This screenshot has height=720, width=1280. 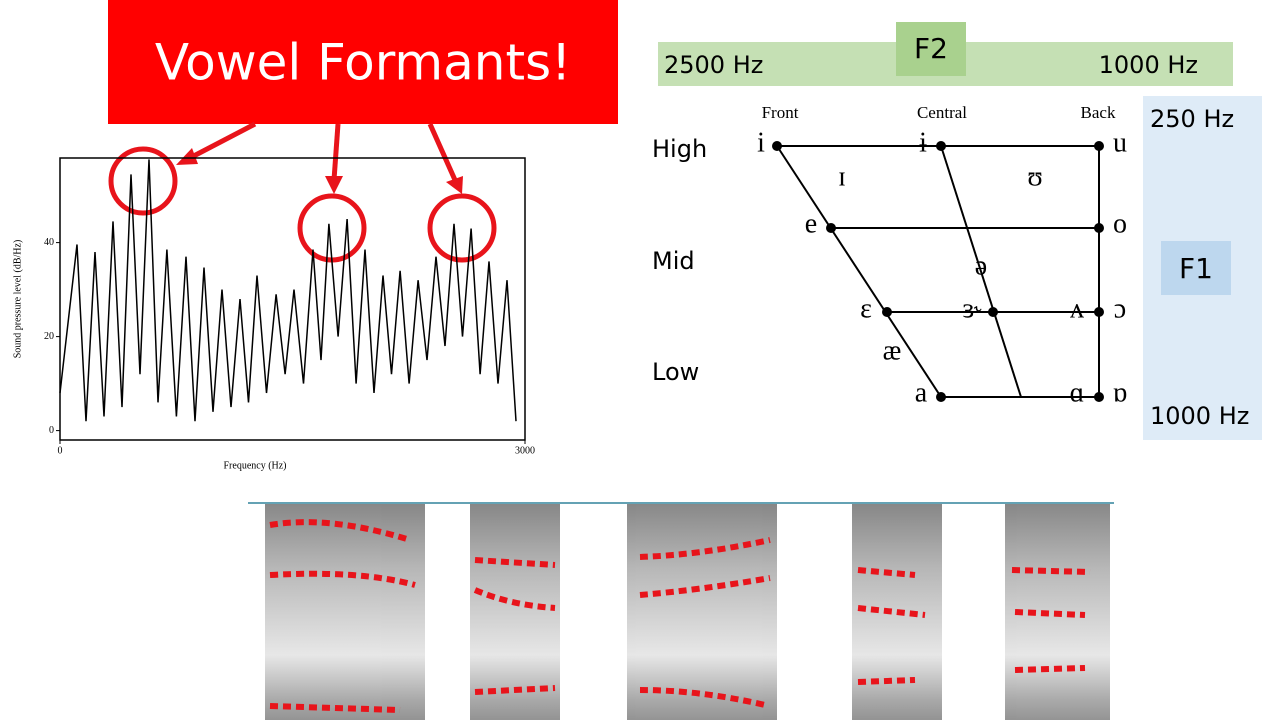 I want to click on title-box, so click(x=363, y=62).